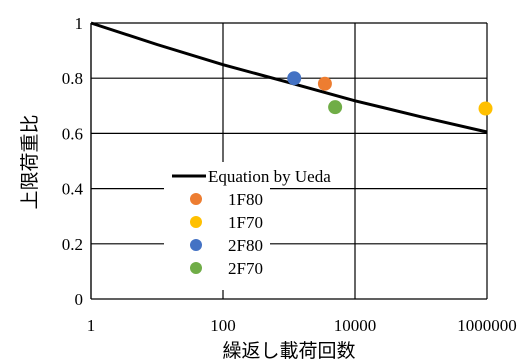  Describe the element at coordinates (30, 161) in the screenshot. I see `y-axis-title: 上限荷重比` at that location.